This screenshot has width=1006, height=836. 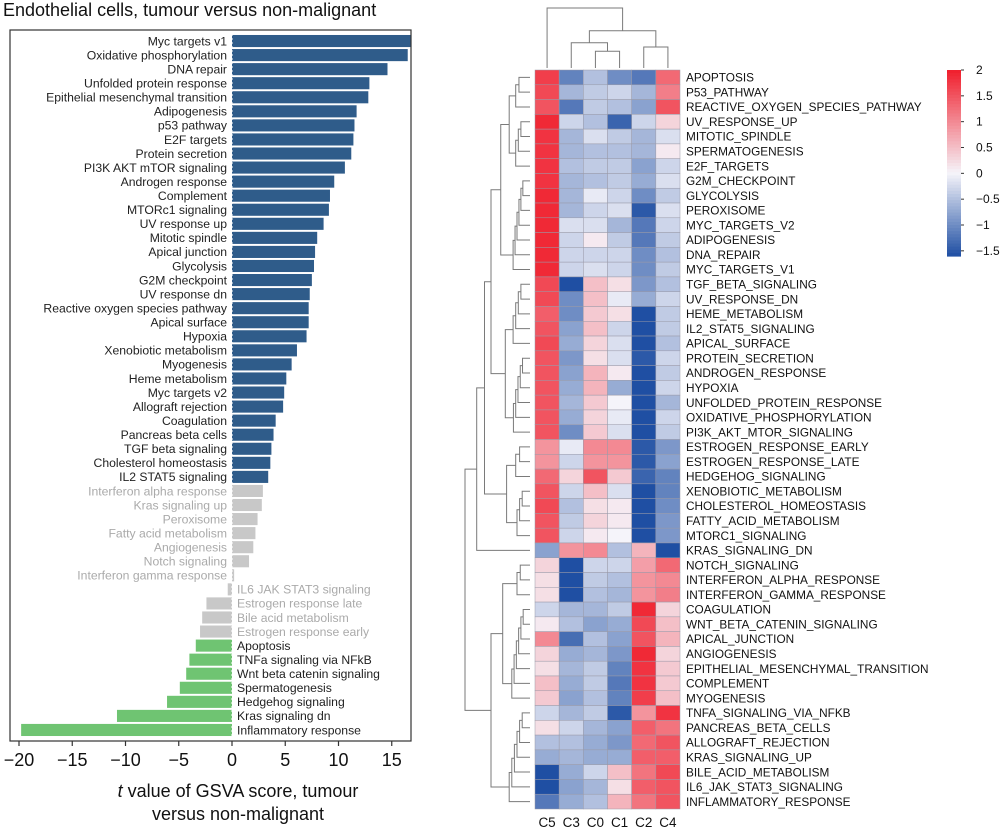 What do you see at coordinates (174, 435) in the screenshot?
I see `bar-label: Pancreas beta cells` at bounding box center [174, 435].